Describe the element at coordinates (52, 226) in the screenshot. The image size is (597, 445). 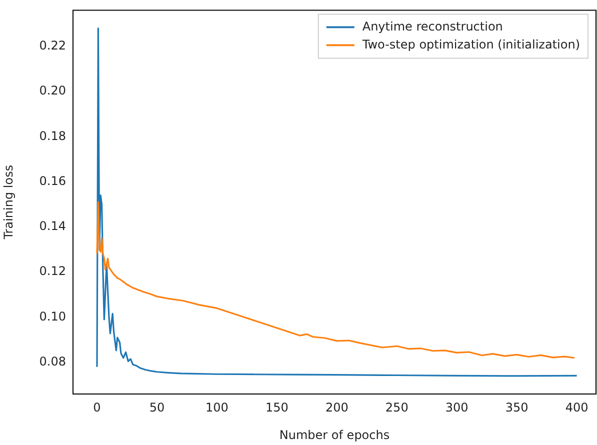
I see `y-tick-label: 0.14` at that location.